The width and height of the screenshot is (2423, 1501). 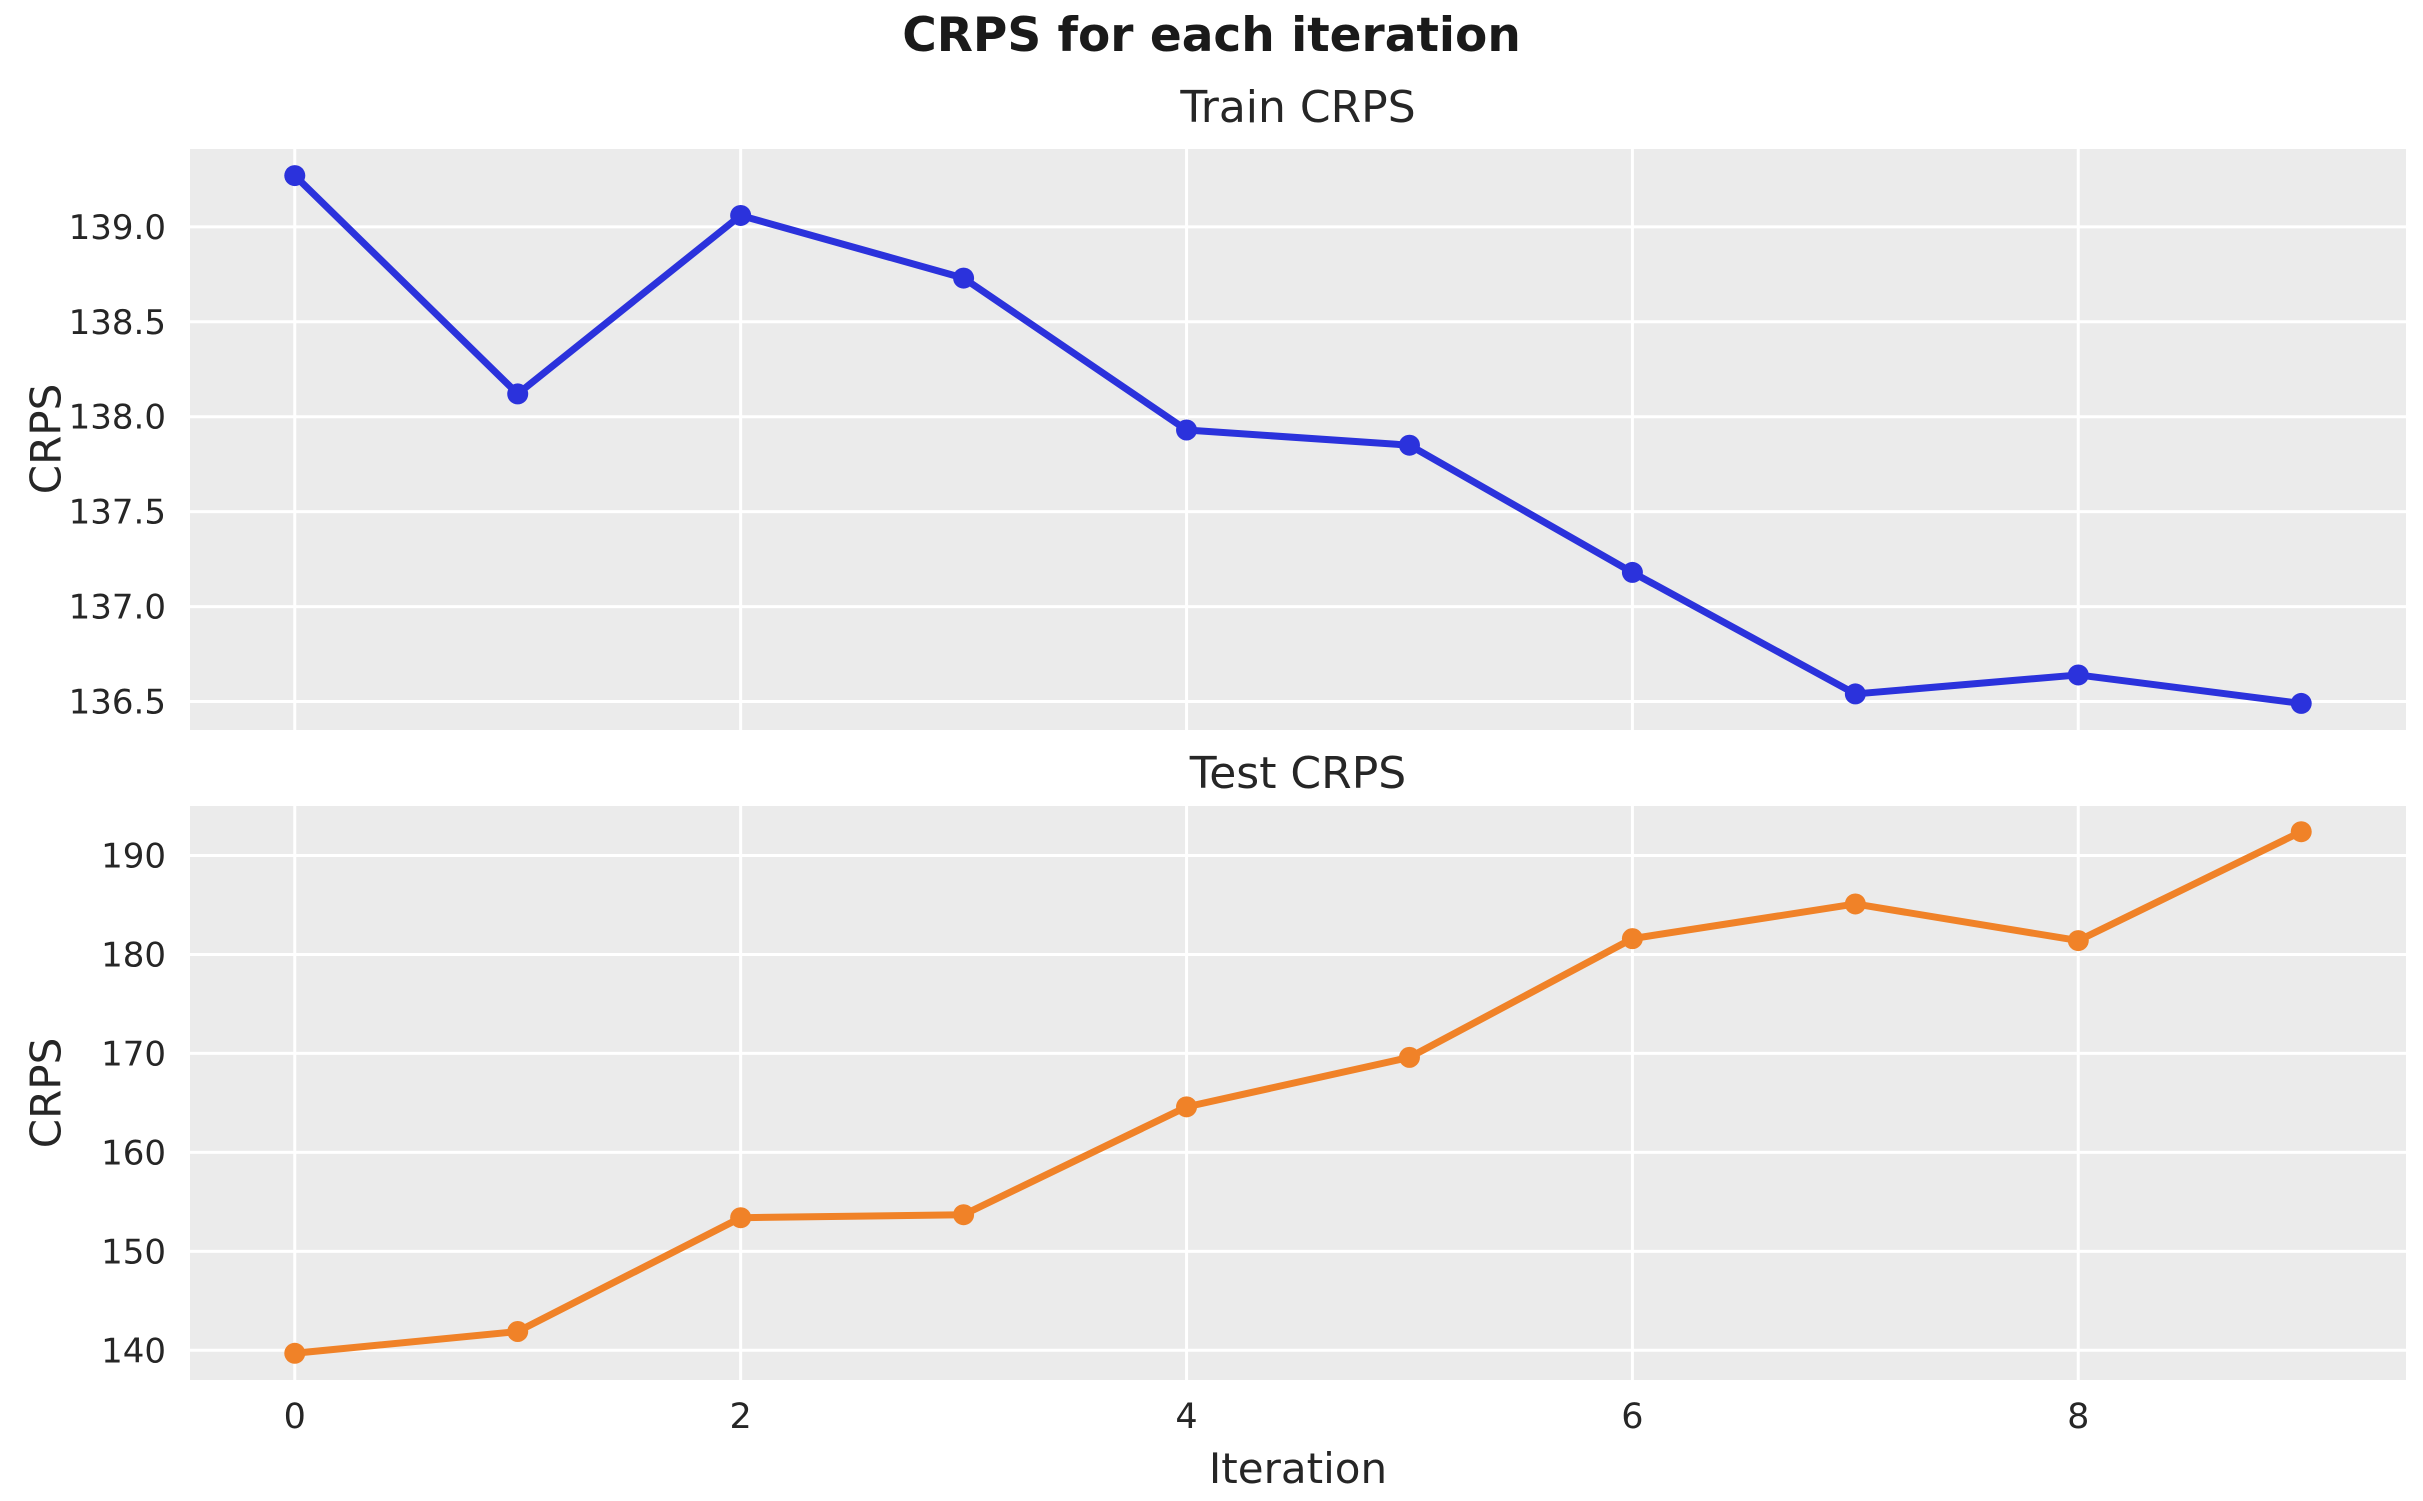 What do you see at coordinates (1211, 35) in the screenshot?
I see `figure-title: CRPS for each iteration` at bounding box center [1211, 35].